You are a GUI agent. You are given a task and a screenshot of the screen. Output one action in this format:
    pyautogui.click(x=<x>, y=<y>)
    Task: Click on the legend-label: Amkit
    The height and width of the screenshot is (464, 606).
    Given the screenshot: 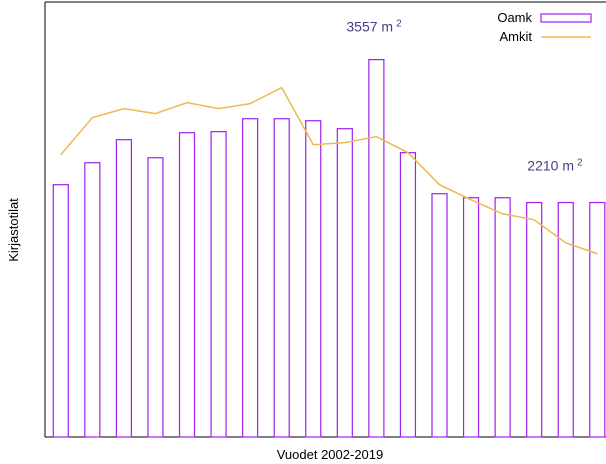 What is the action you would take?
    pyautogui.click(x=516, y=36)
    